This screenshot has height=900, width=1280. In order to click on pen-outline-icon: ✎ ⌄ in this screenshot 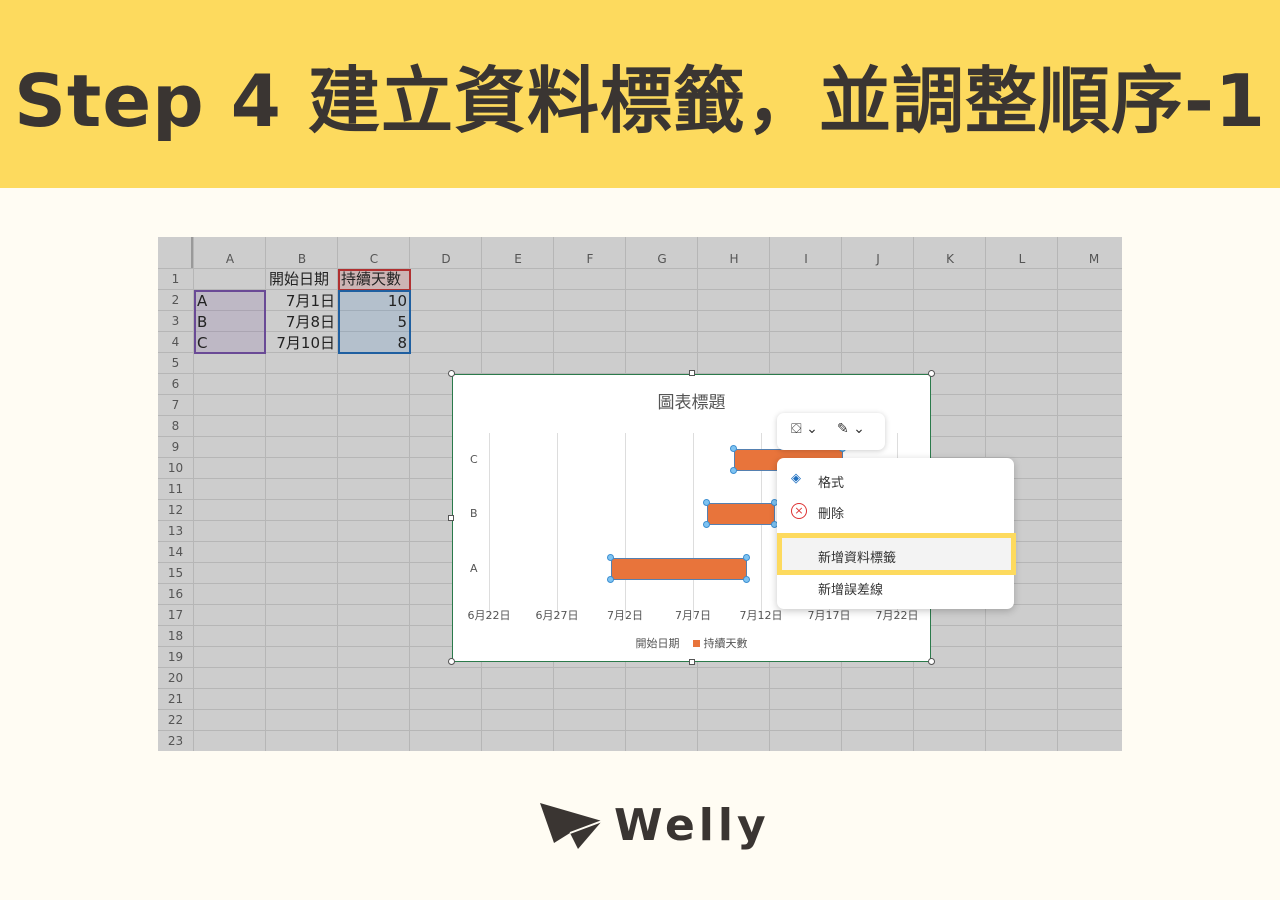, I will do `click(851, 429)`.